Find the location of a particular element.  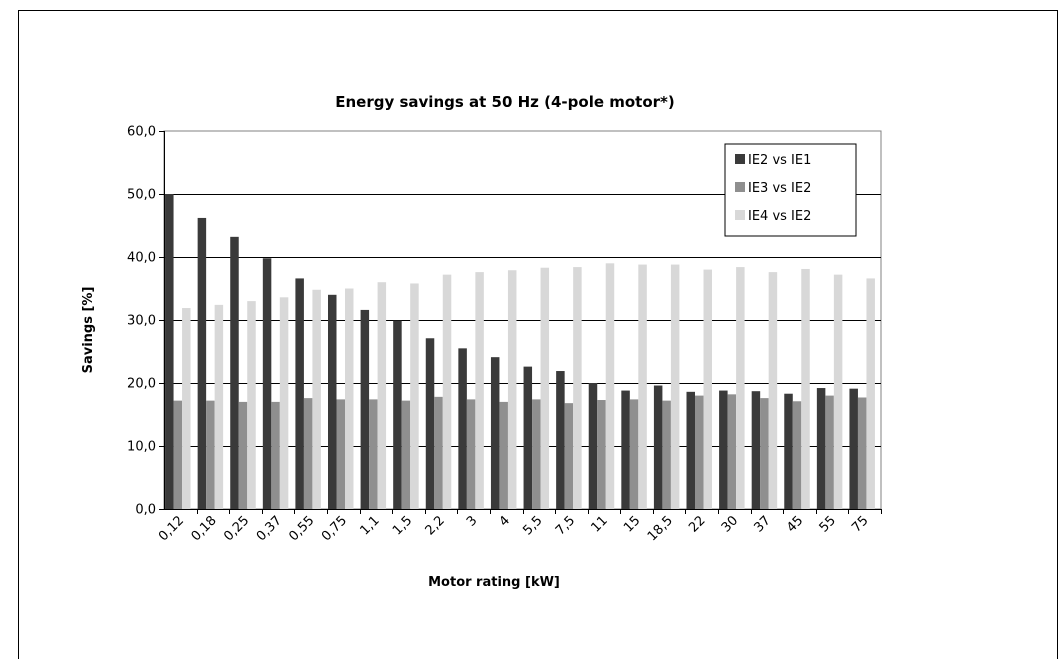

y-tick-label: 10,0 is located at coordinates (141, 447).